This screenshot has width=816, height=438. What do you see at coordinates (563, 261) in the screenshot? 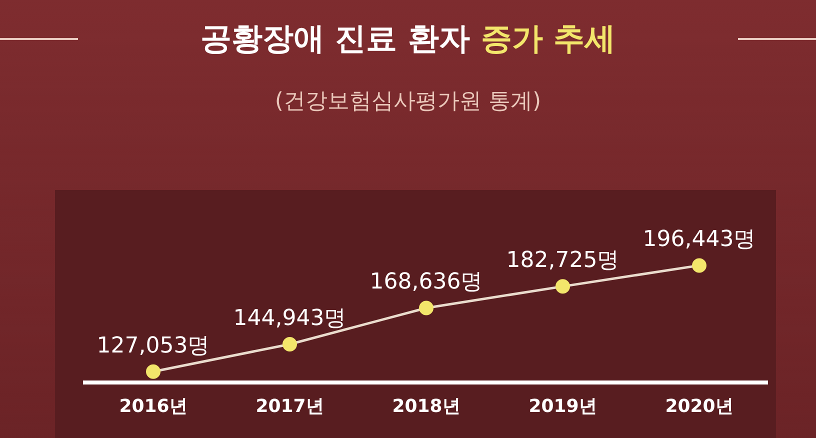
I see `data-label: 182,725명` at bounding box center [563, 261].